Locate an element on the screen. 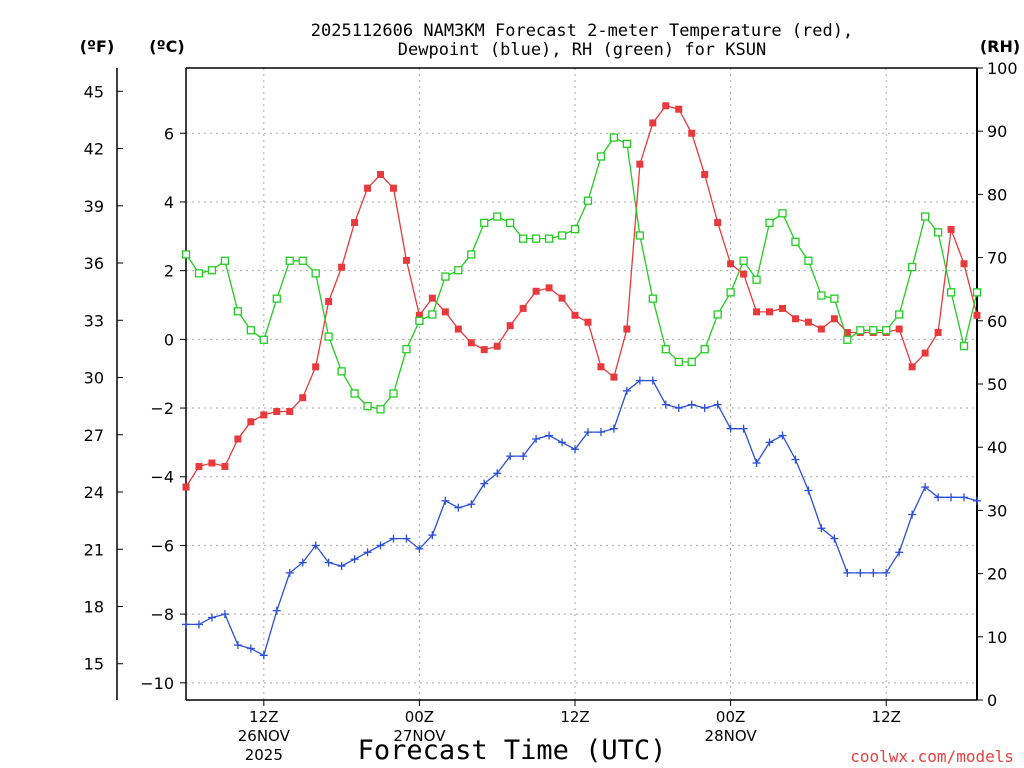  rh-tick-label: 10 is located at coordinates (997, 637).